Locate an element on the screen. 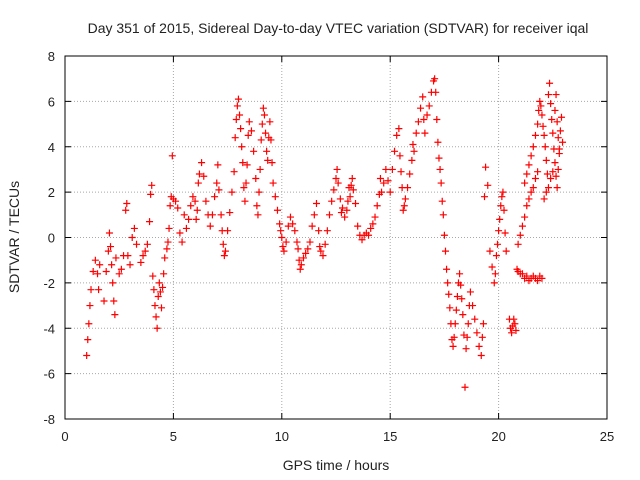 The width and height of the screenshot is (640, 480). y-tick-label: 4 is located at coordinates (51, 147).